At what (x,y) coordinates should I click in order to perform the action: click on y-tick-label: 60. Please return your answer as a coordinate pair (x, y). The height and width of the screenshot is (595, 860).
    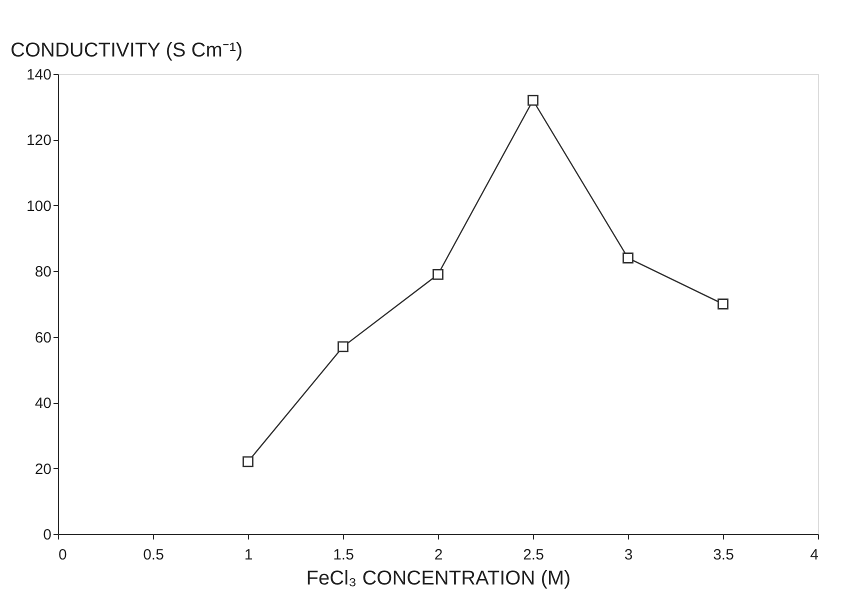
    Looking at the image, I should click on (43, 337).